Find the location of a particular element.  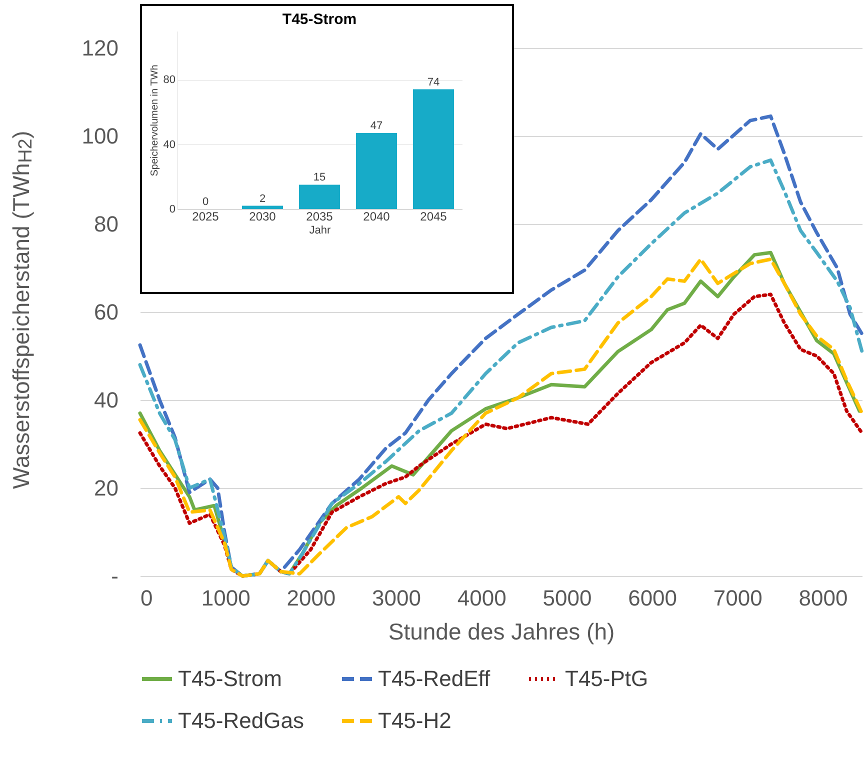

legend-label: T45-RedGas is located at coordinates (241, 720).